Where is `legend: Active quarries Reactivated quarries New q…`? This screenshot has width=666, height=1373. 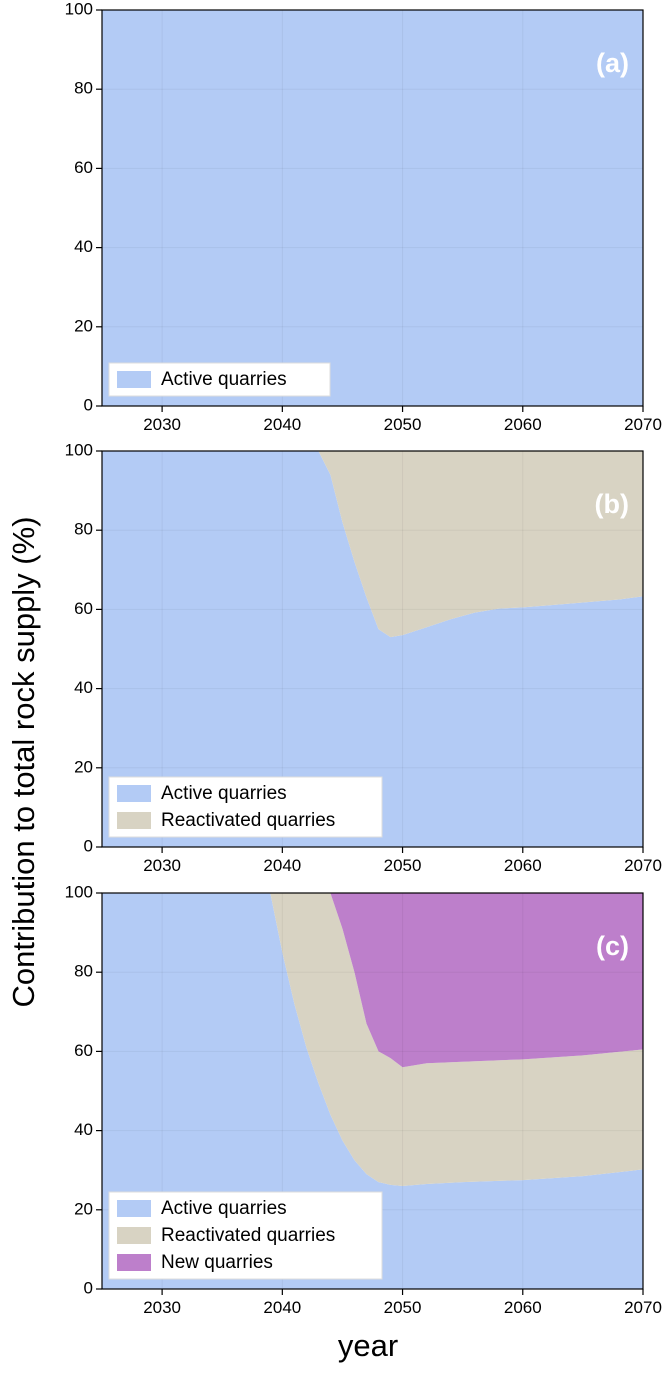
legend: Active quarries Reactivated quarries New q… is located at coordinates (245, 1235).